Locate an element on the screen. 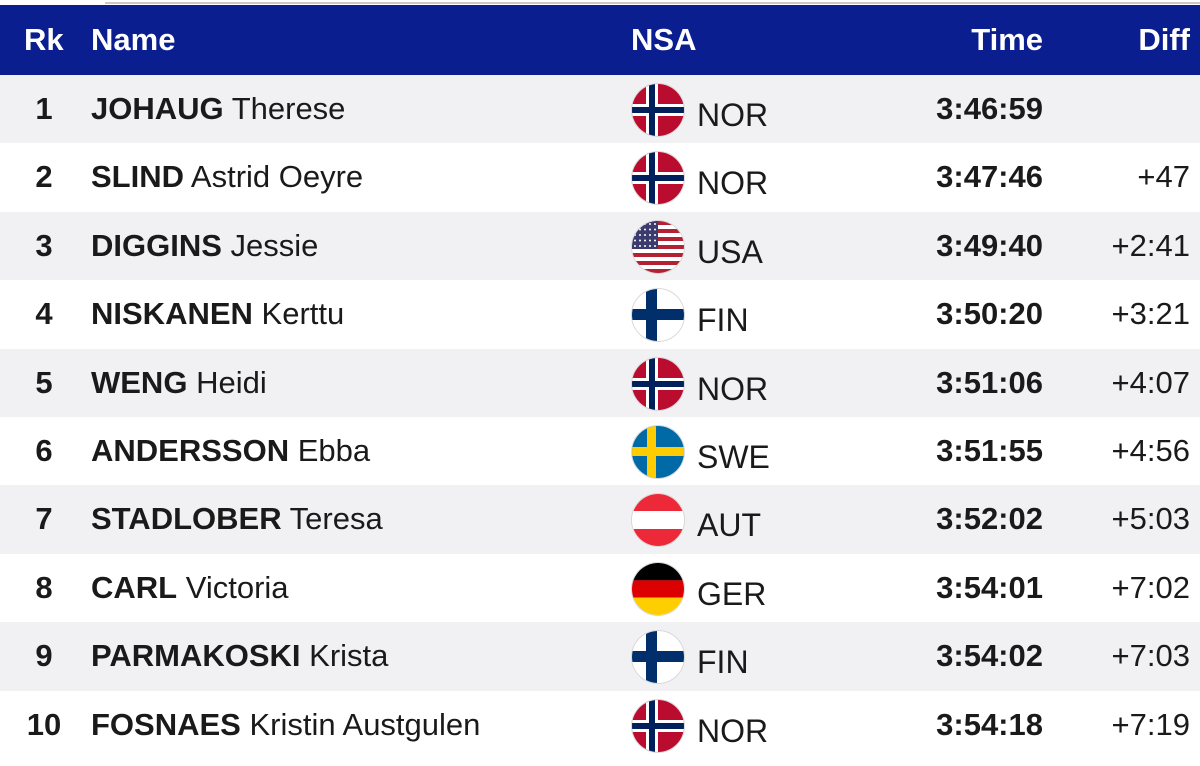  athlete-surname: WENG is located at coordinates (139, 382).